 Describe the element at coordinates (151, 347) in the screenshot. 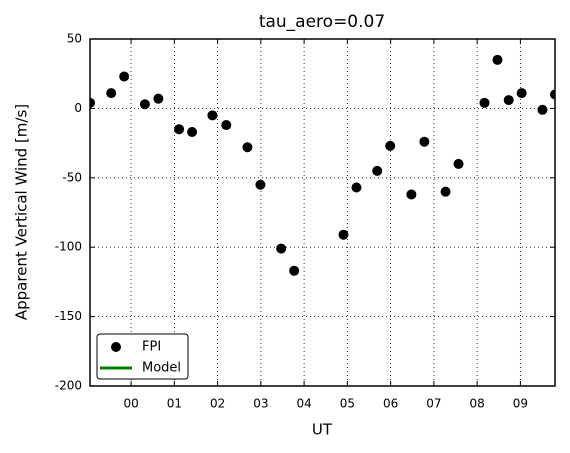

I see `legend-label: FPI` at that location.